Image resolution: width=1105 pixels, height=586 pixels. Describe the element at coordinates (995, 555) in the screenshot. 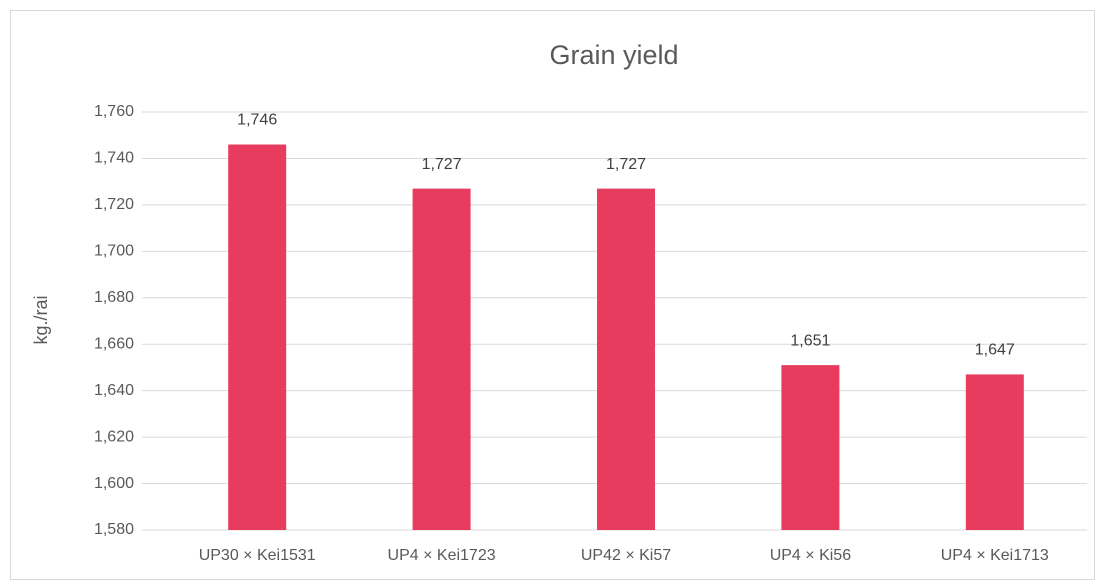

I see `x-tick-label: UP4 × Kei1713` at that location.